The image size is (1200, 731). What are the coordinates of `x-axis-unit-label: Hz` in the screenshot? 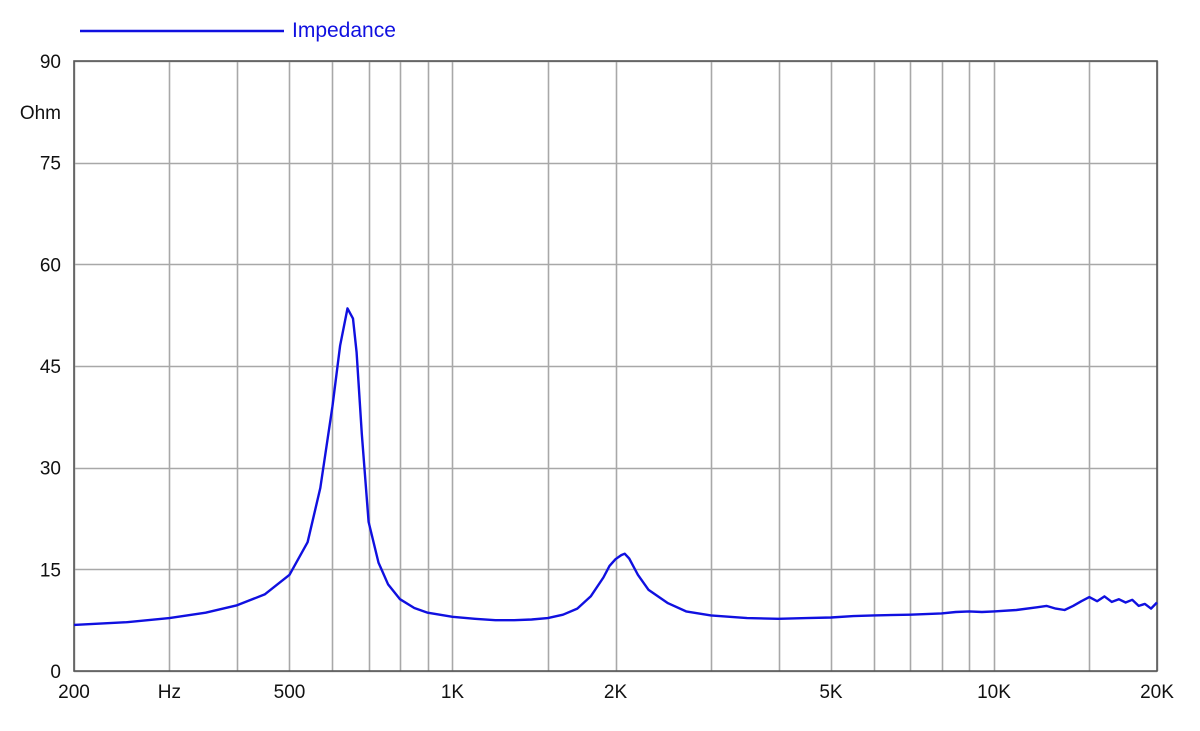 It's located at (169, 692).